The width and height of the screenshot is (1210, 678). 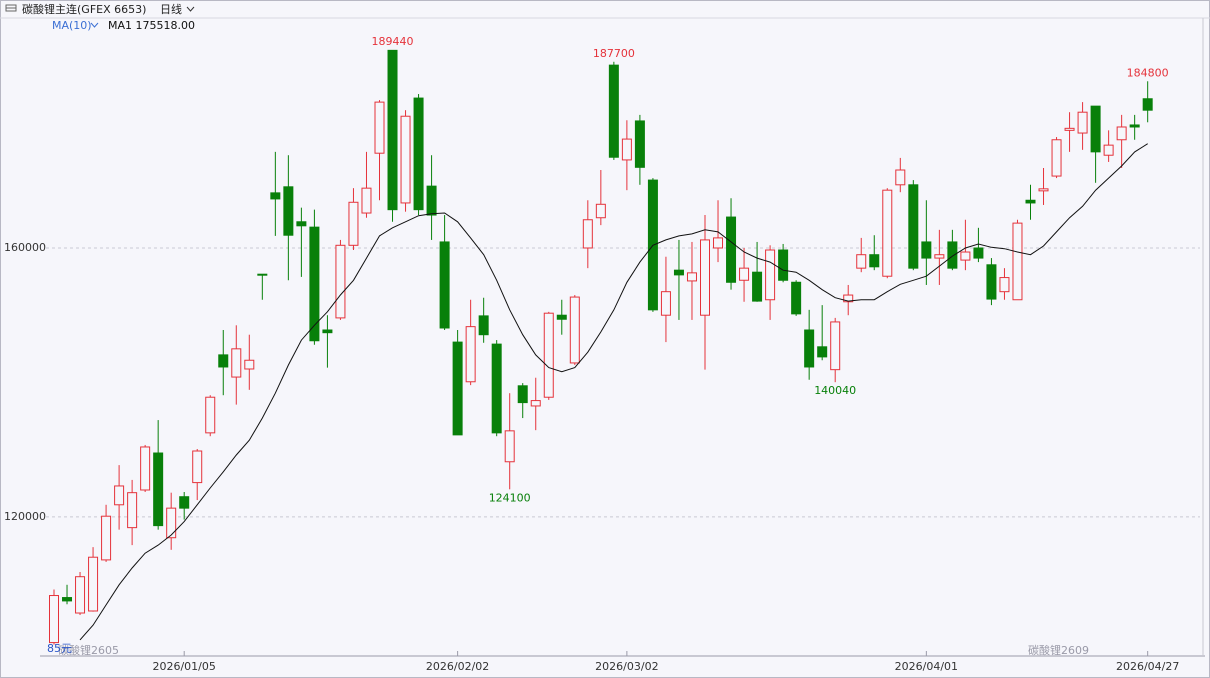 I want to click on ma-readout: MA1 175518.00, so click(x=151, y=25).